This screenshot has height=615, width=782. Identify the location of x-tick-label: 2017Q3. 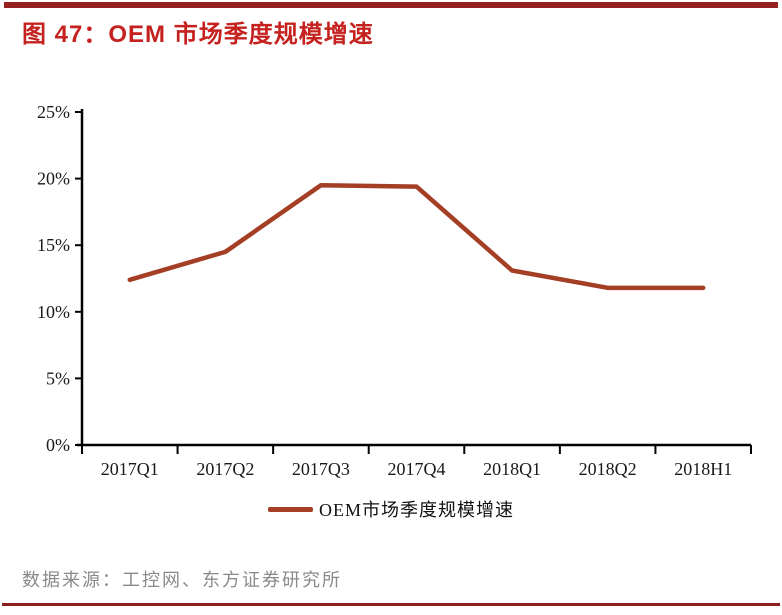
(321, 469).